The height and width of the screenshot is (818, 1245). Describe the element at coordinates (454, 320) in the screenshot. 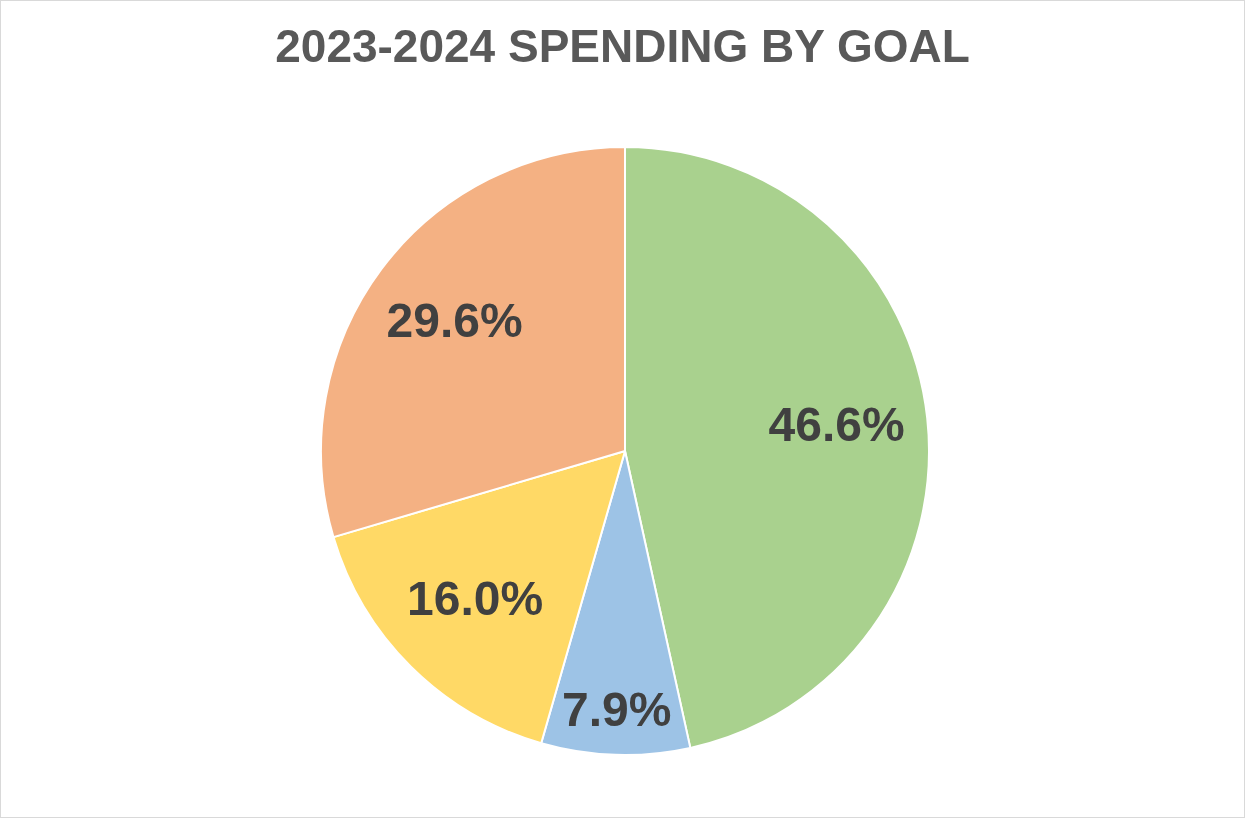

I see `data-label: 29.6%` at that location.